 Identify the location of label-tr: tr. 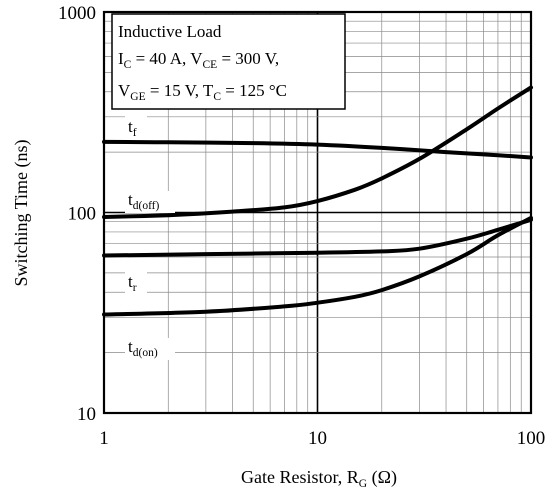
(136, 283).